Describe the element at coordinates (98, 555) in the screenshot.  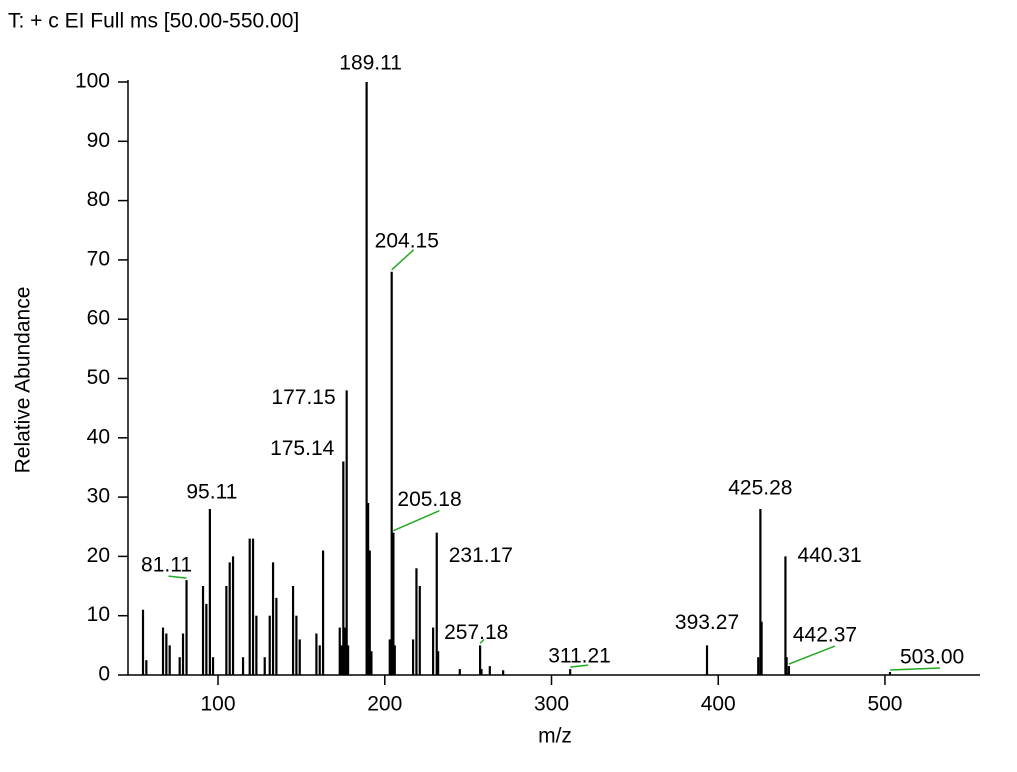
I see `y-tick-label: 20` at that location.